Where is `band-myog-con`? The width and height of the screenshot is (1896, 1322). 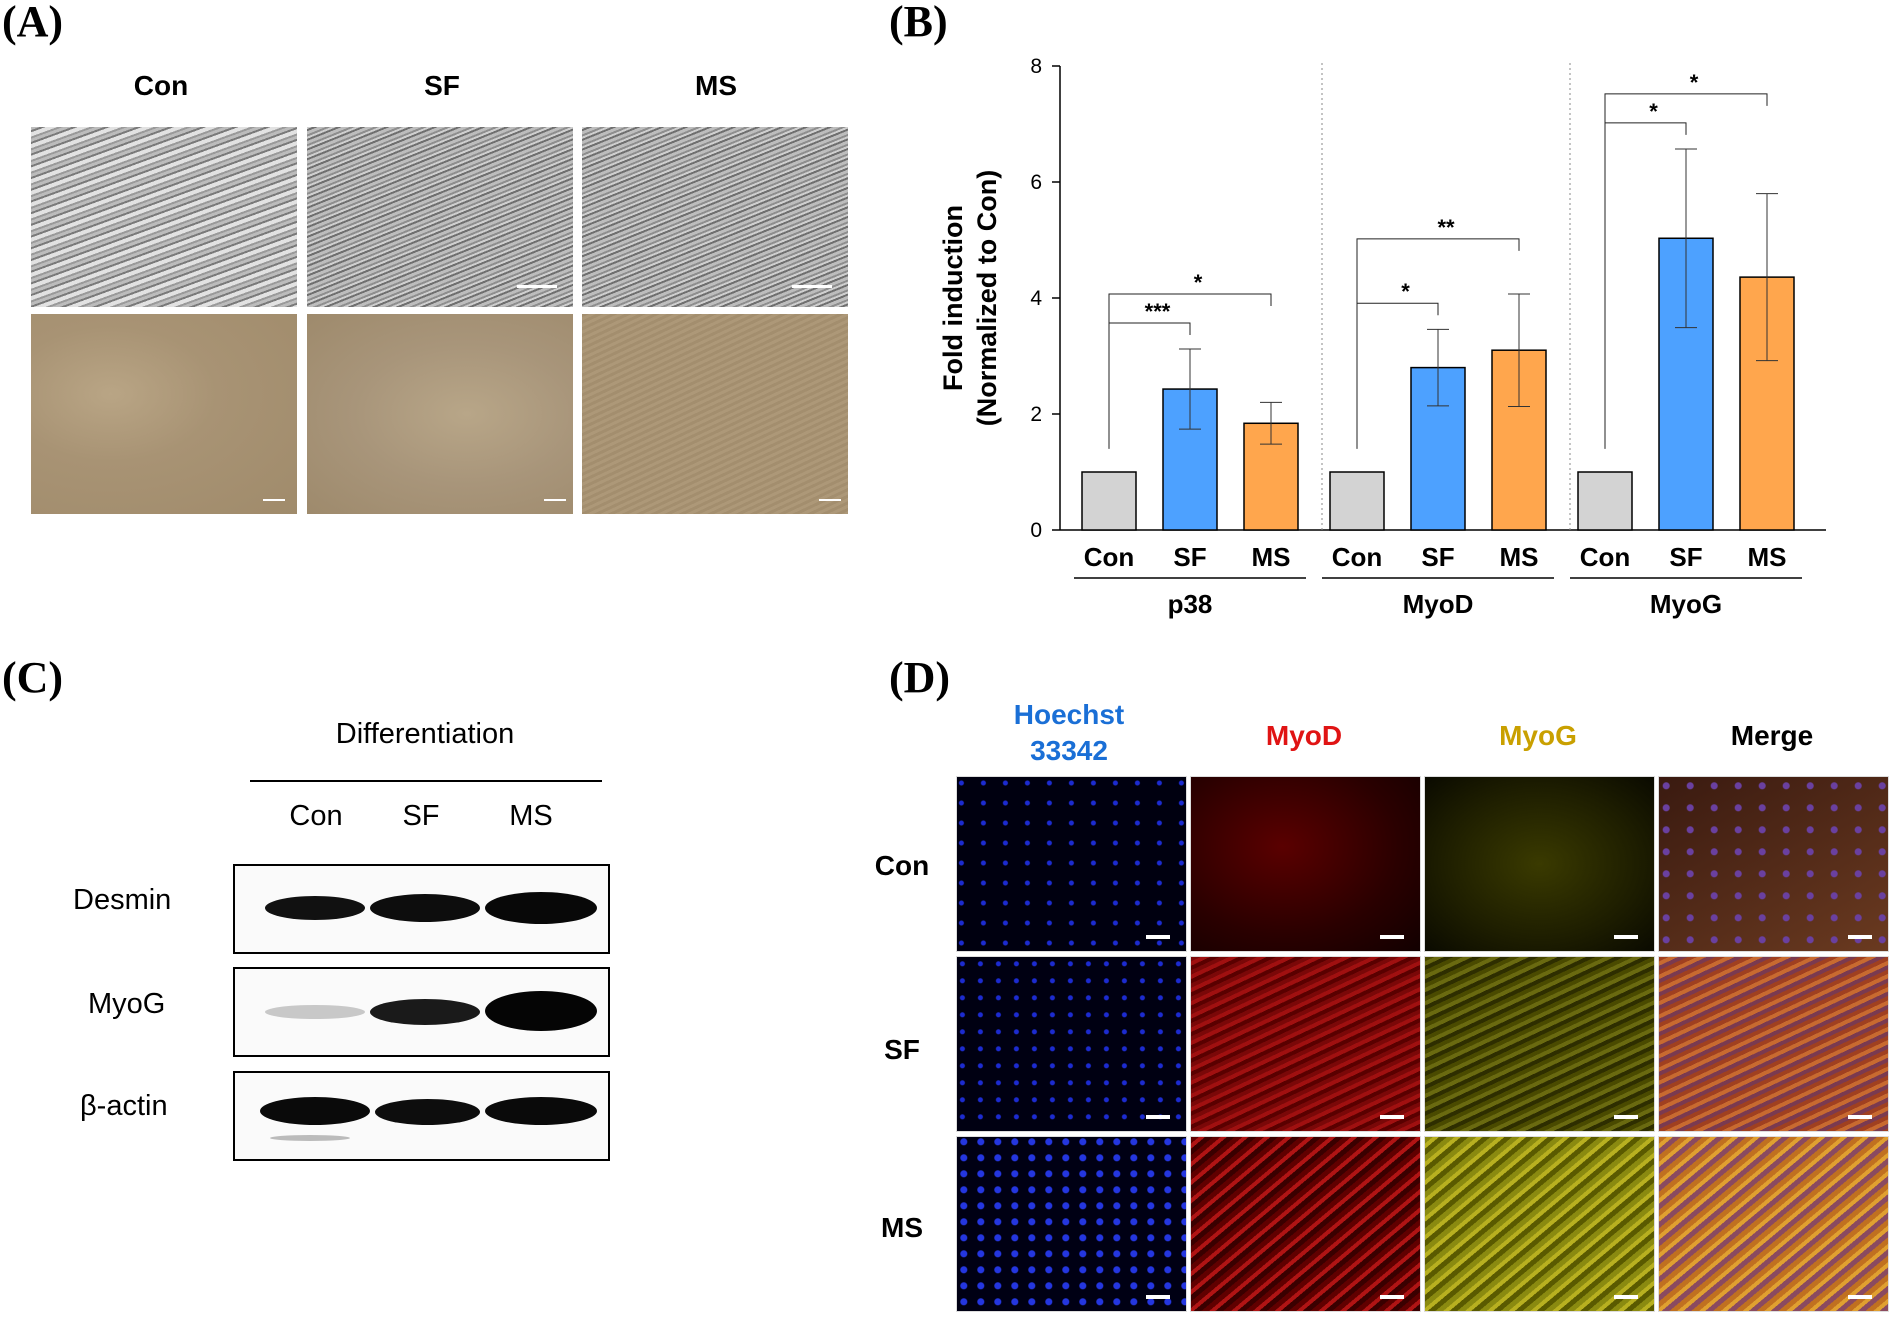 band-myog-con is located at coordinates (315, 1012).